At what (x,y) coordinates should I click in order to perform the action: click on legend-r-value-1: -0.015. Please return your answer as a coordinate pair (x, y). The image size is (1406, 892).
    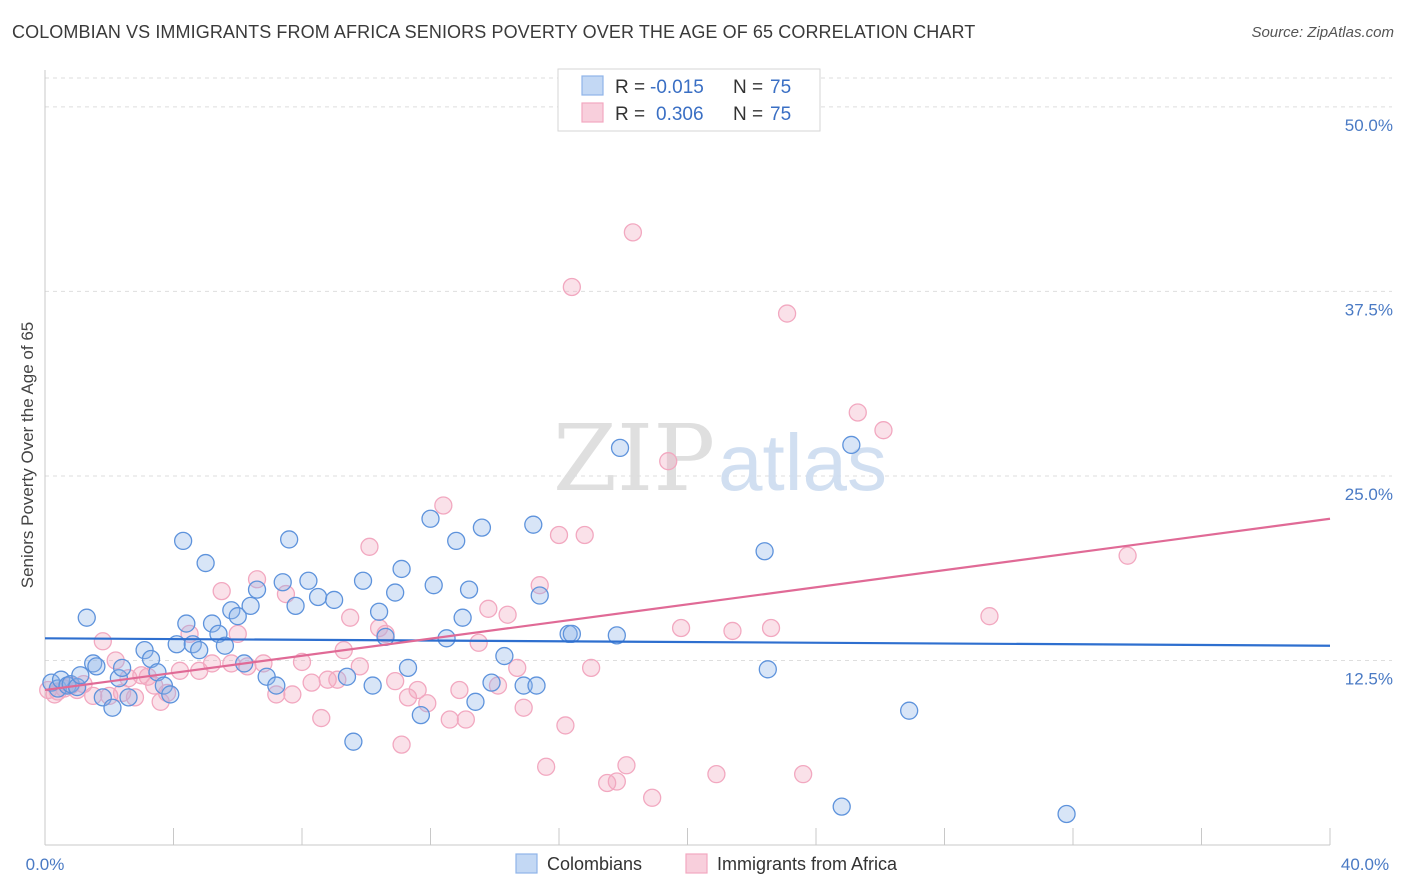
    Looking at the image, I should click on (677, 87).